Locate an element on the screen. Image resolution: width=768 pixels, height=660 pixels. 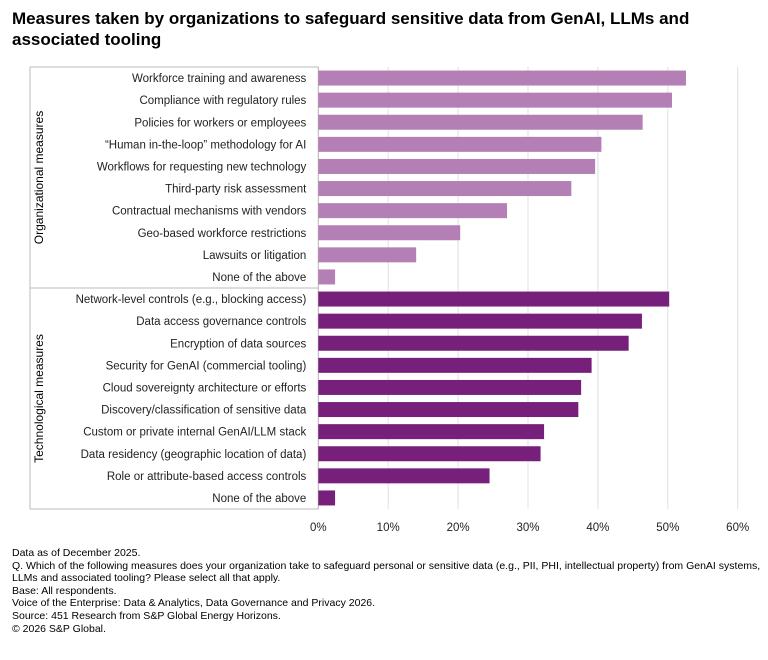
group-label: Technological measures is located at coordinates (39, 398).